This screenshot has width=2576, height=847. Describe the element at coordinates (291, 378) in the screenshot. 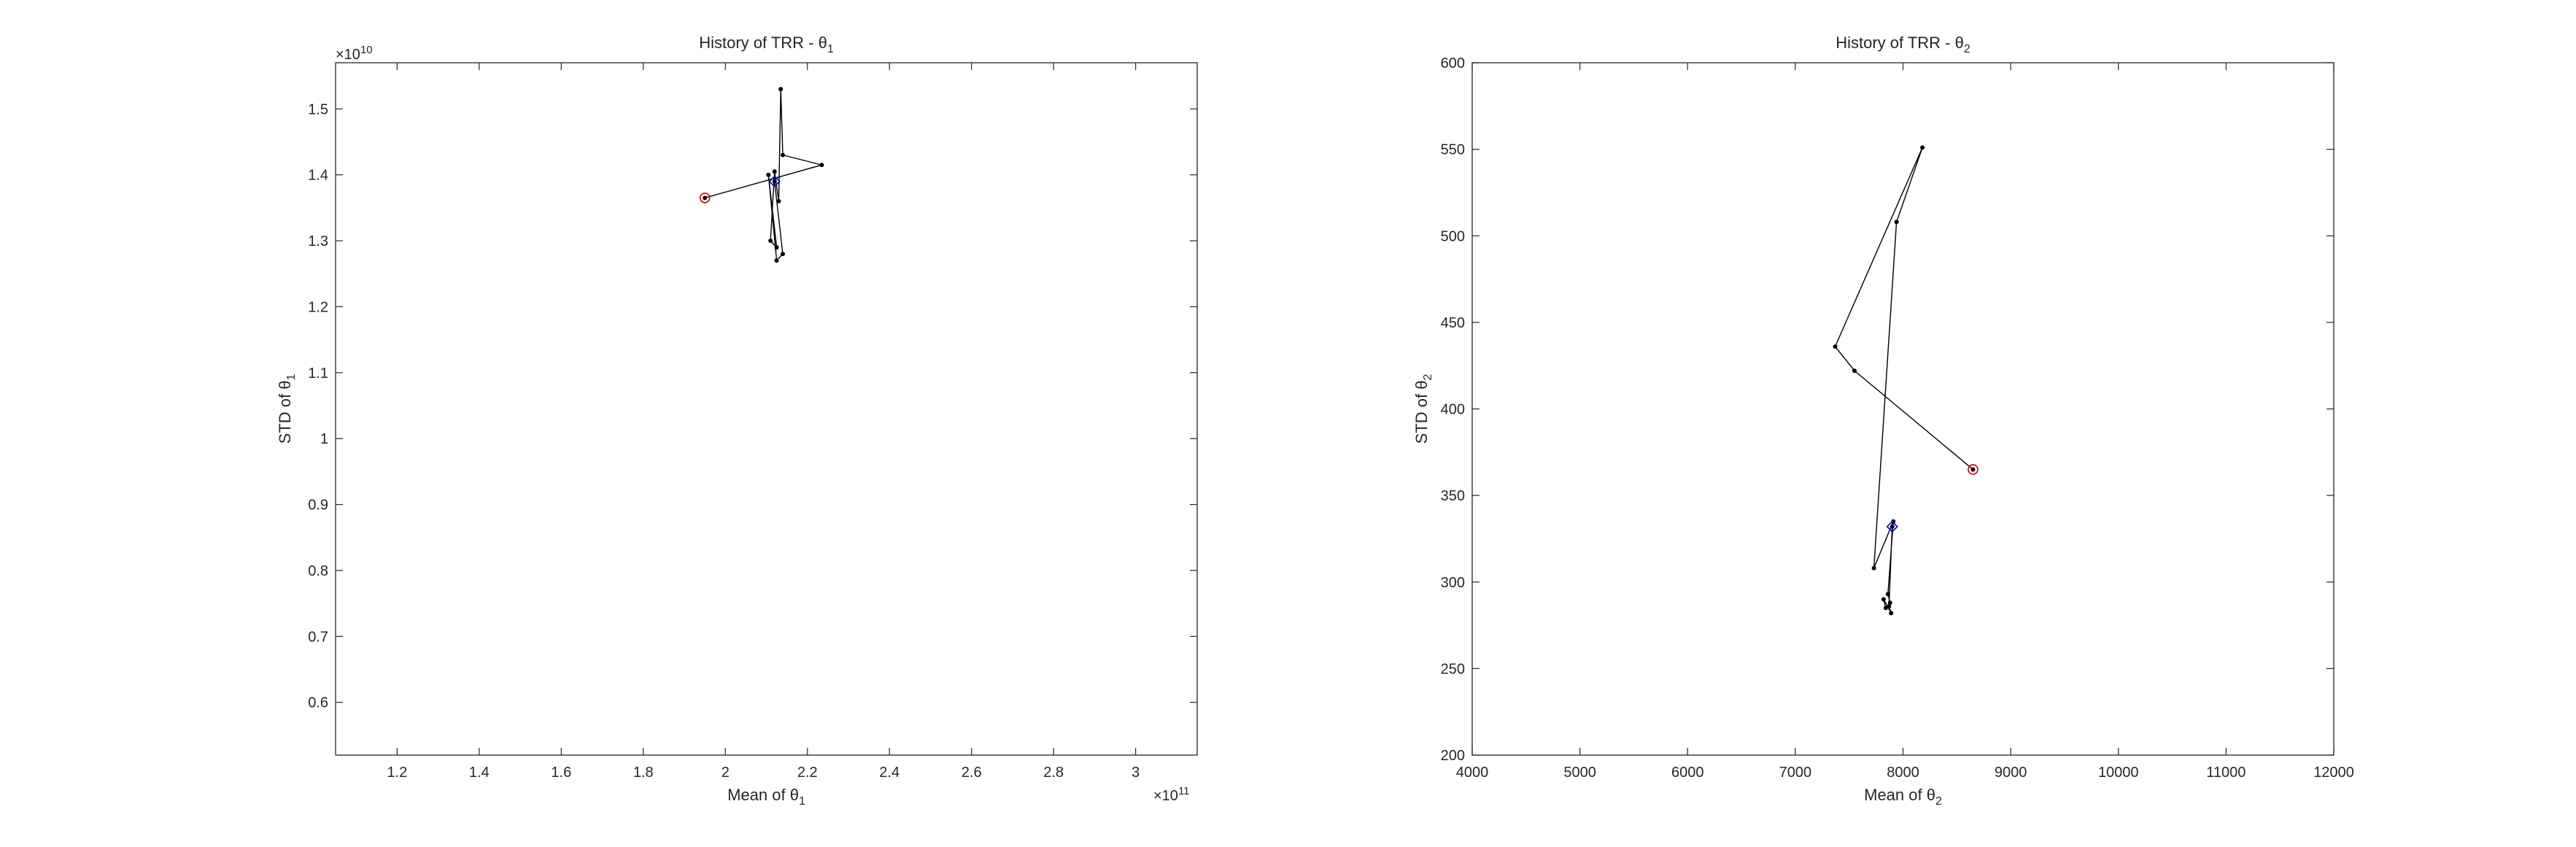

I see `y-axis-label-subscript: 1` at that location.